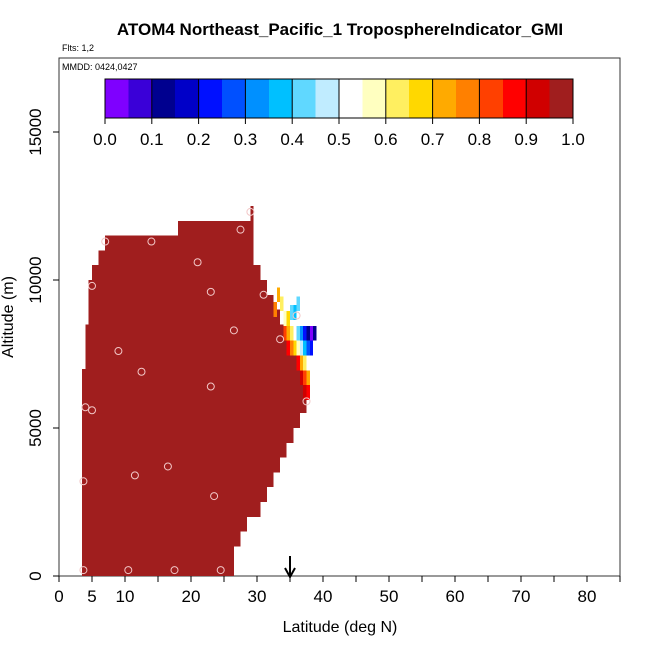 Image resolution: width=650 pixels, height=650 pixels. Describe the element at coordinates (152, 139) in the screenshot. I see `colorbar-tick-label: 0.1` at that location.